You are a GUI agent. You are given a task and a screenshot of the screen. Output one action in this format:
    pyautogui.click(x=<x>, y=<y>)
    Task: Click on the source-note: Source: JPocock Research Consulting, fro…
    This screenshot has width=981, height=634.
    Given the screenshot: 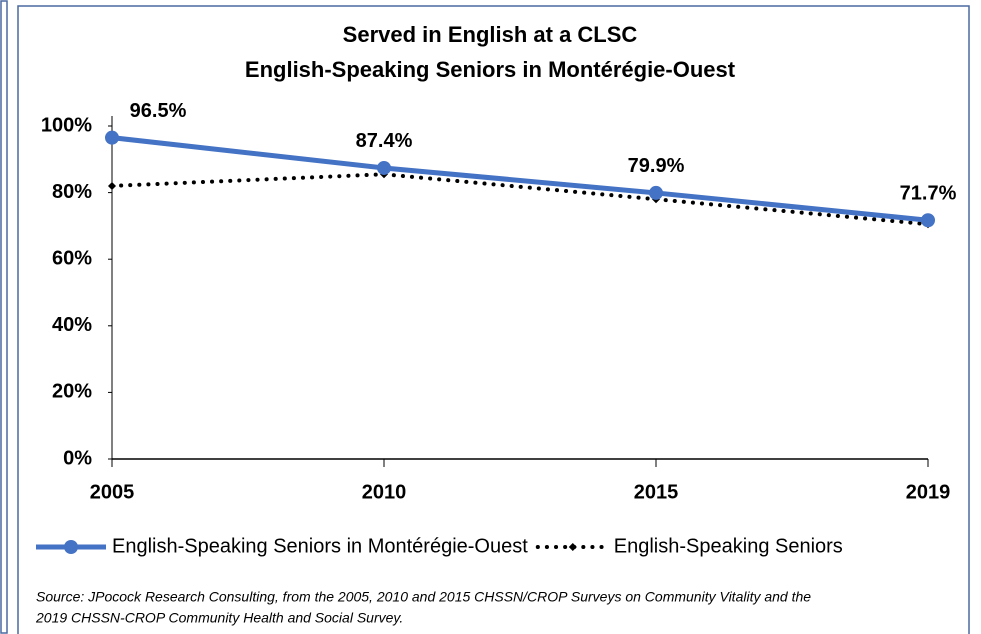 What is the action you would take?
    pyautogui.click(x=423, y=597)
    